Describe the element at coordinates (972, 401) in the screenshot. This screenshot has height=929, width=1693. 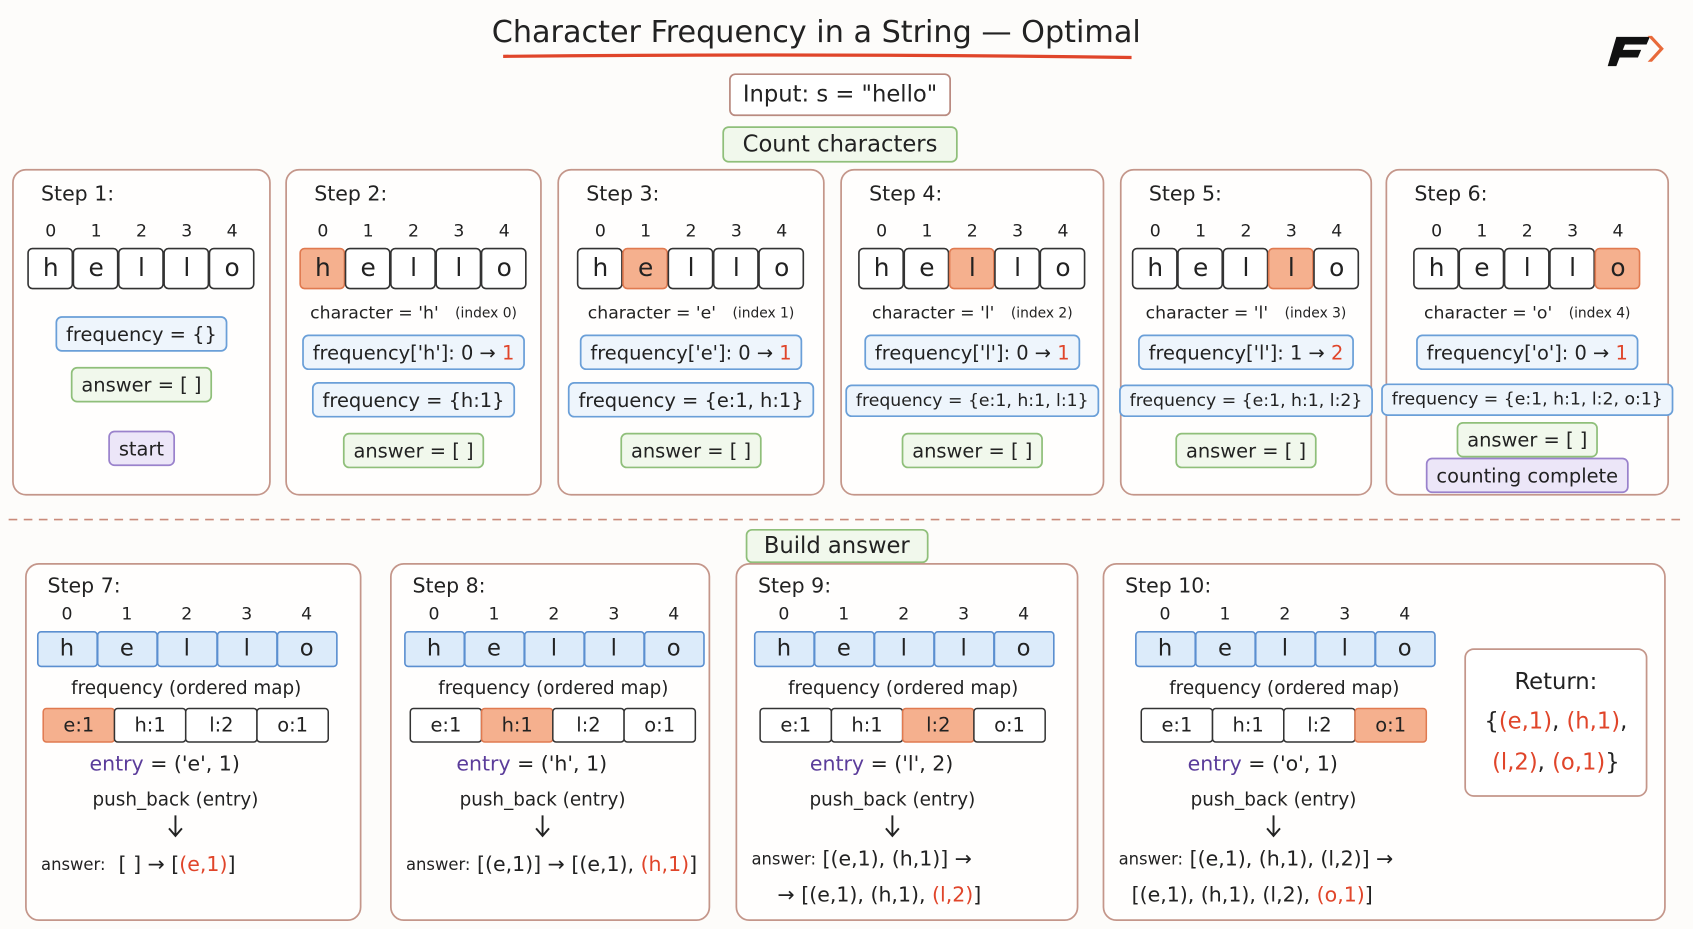
I see `step-line: frequency = {e:1, h:1, l:1}` at that location.